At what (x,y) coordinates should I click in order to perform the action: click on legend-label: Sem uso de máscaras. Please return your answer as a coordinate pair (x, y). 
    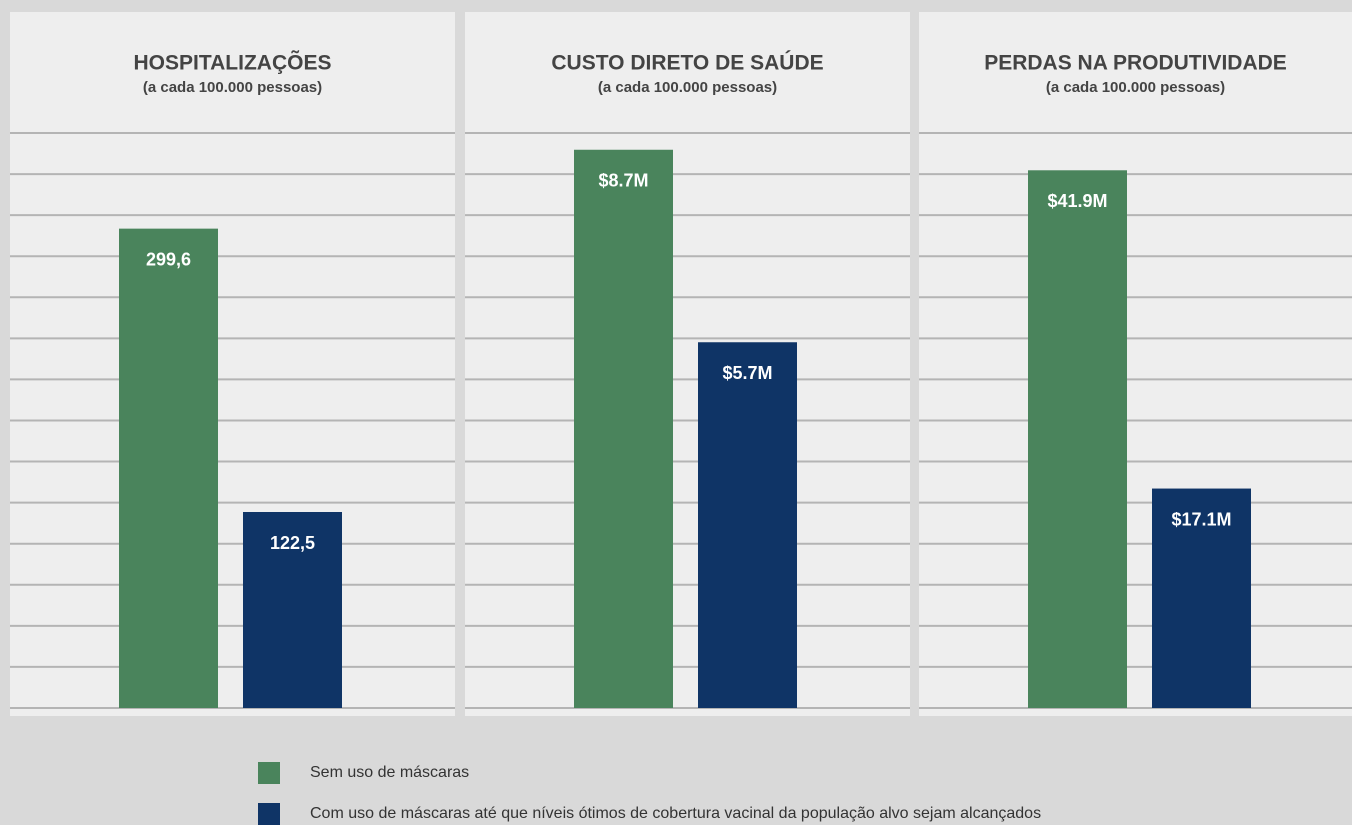
    Looking at the image, I should click on (389, 772).